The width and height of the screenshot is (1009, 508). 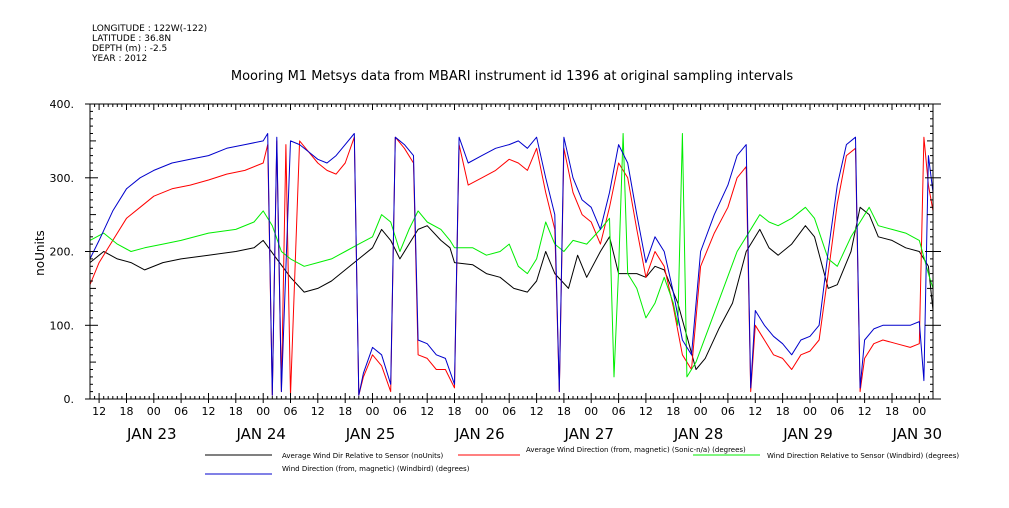 I want to click on meta-latitude: LATITUDE : 36.8N, so click(x=131, y=39).